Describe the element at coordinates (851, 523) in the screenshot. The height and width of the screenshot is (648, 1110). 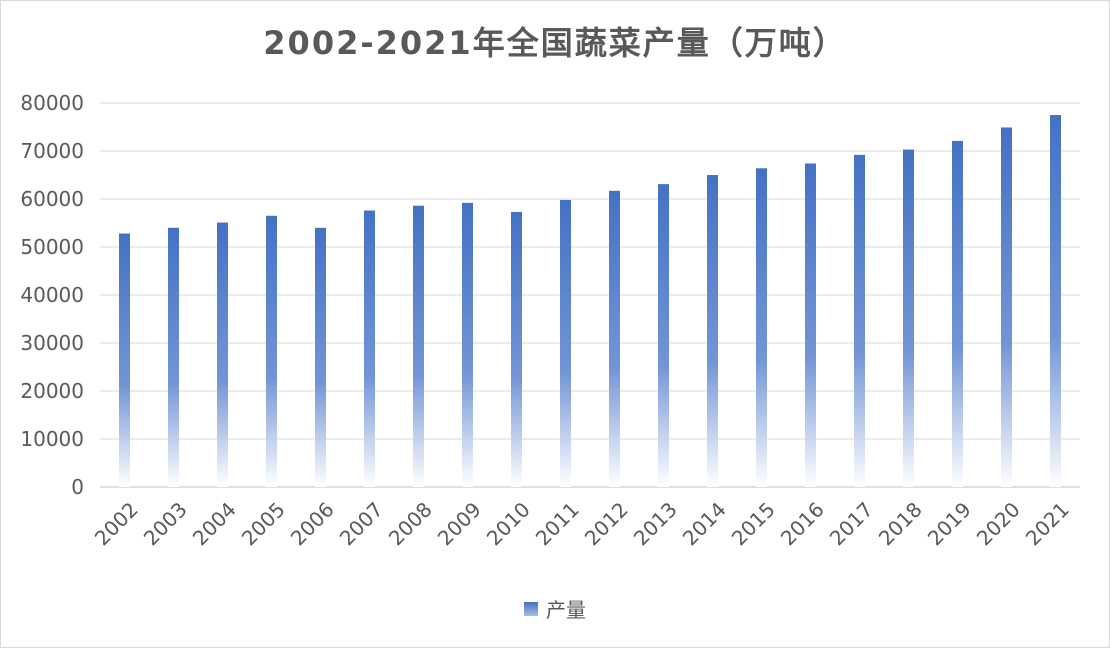
I see `x-tick-label: 2017` at that location.